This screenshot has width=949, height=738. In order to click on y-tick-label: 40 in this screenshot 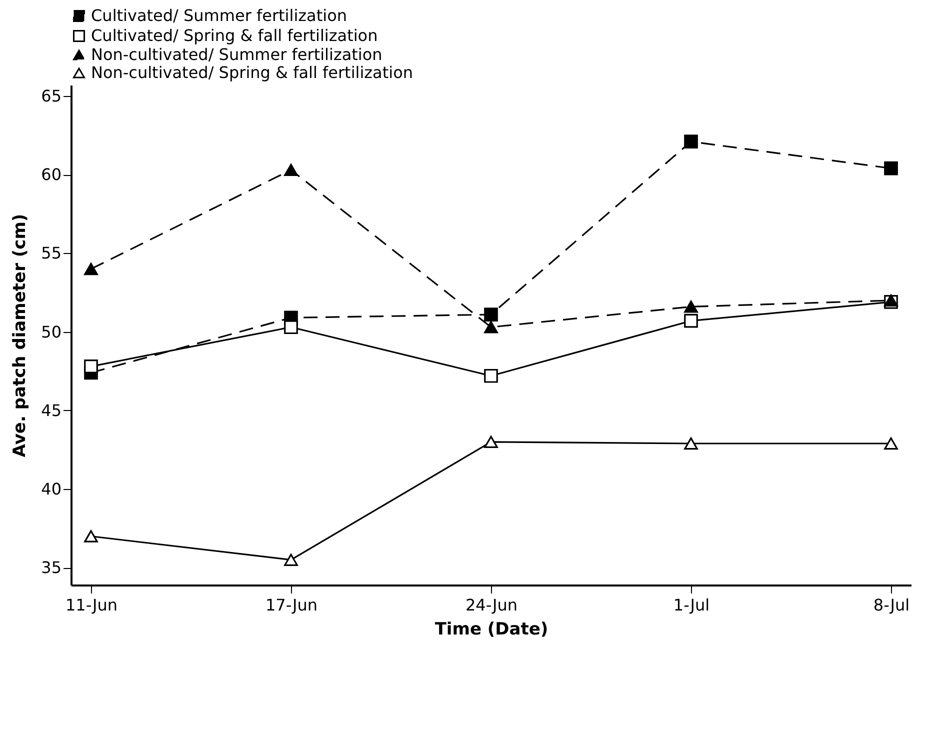, I will do `click(51, 489)`.